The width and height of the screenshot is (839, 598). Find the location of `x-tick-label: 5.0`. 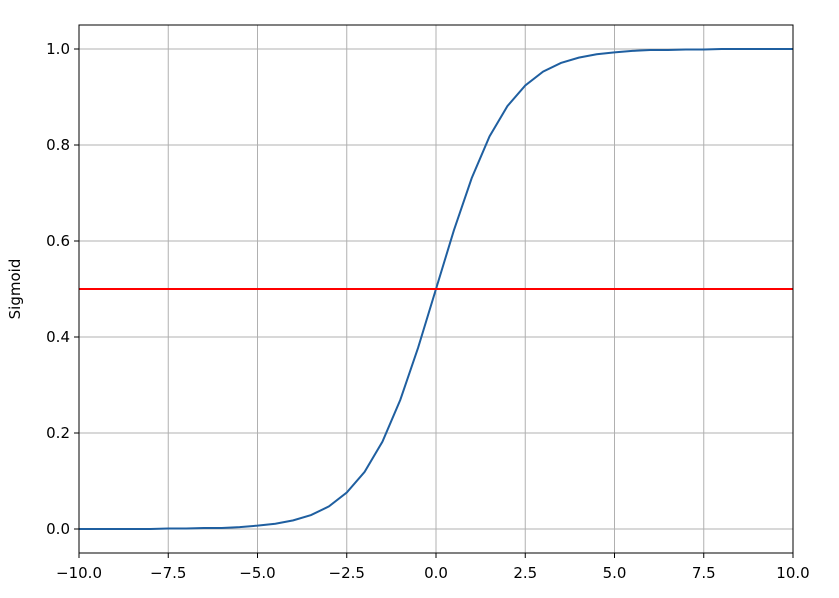

x-tick-label: 5.0 is located at coordinates (615, 573).